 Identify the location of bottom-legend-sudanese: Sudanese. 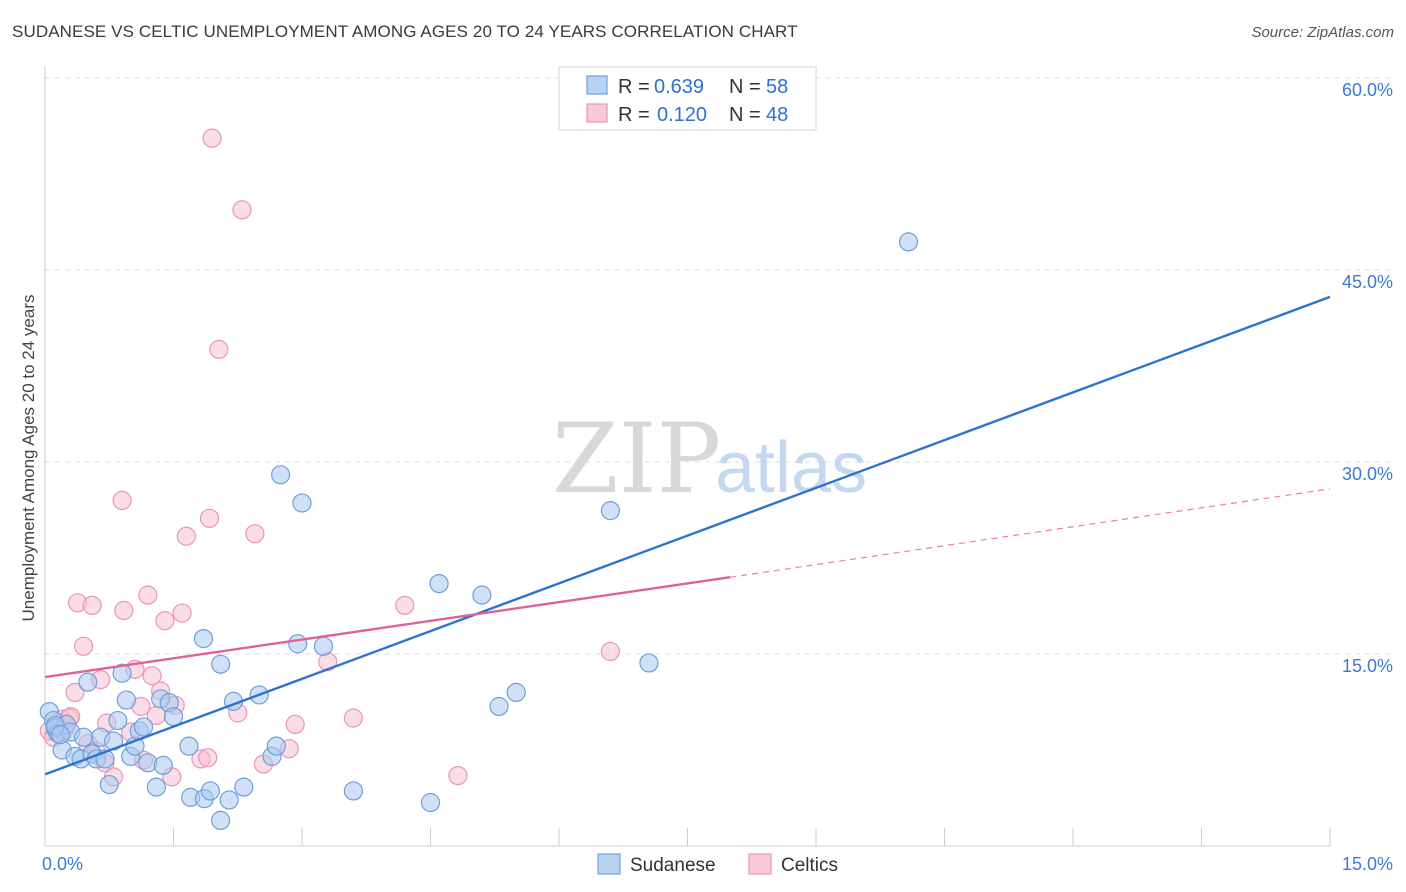
(673, 865).